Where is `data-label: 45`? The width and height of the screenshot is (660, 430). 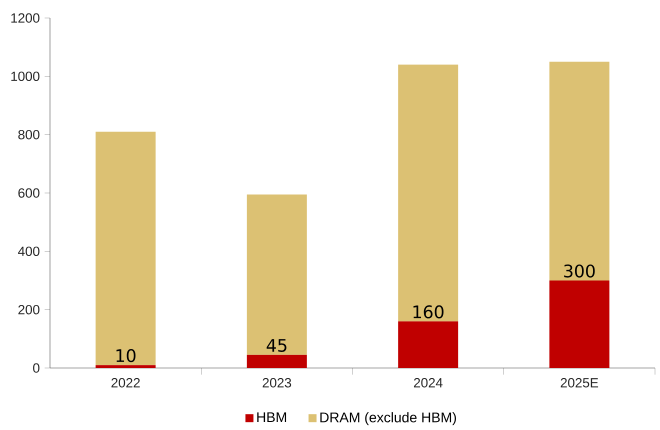 data-label: 45 is located at coordinates (276, 345).